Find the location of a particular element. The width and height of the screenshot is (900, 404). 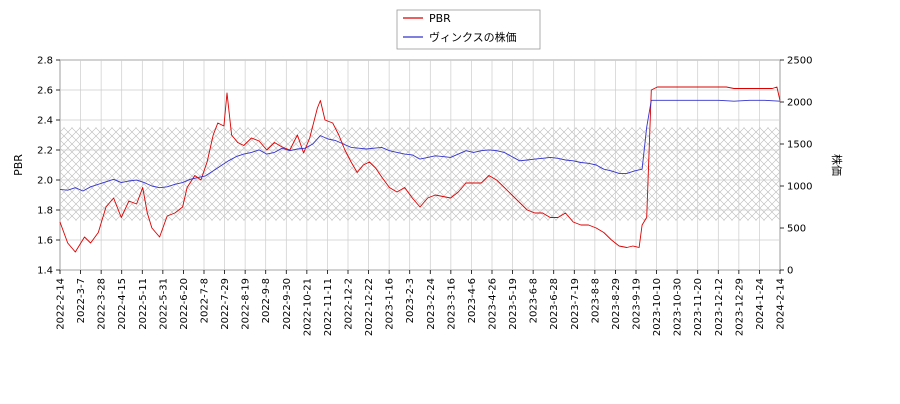

y-left-tick-label-6: 2.6 is located at coordinates (45, 91).